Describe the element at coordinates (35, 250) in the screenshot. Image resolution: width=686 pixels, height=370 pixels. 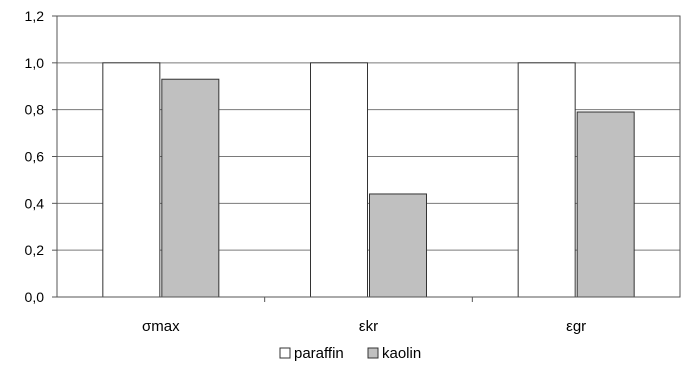
I see `y-tick-label: 0,2` at that location.